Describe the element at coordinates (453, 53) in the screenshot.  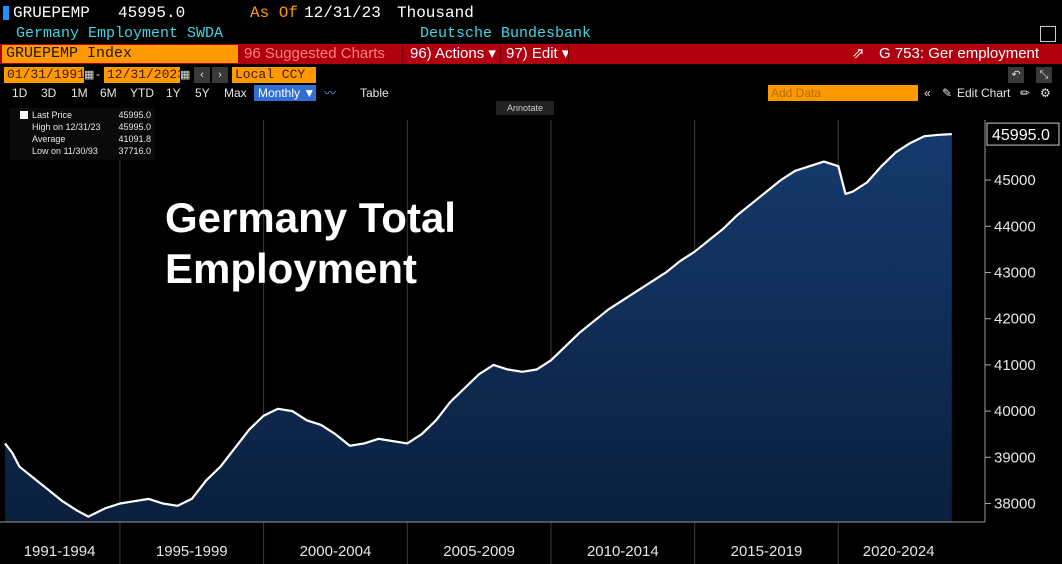
I see `actions-menu: 96) Actions ▾` at that location.